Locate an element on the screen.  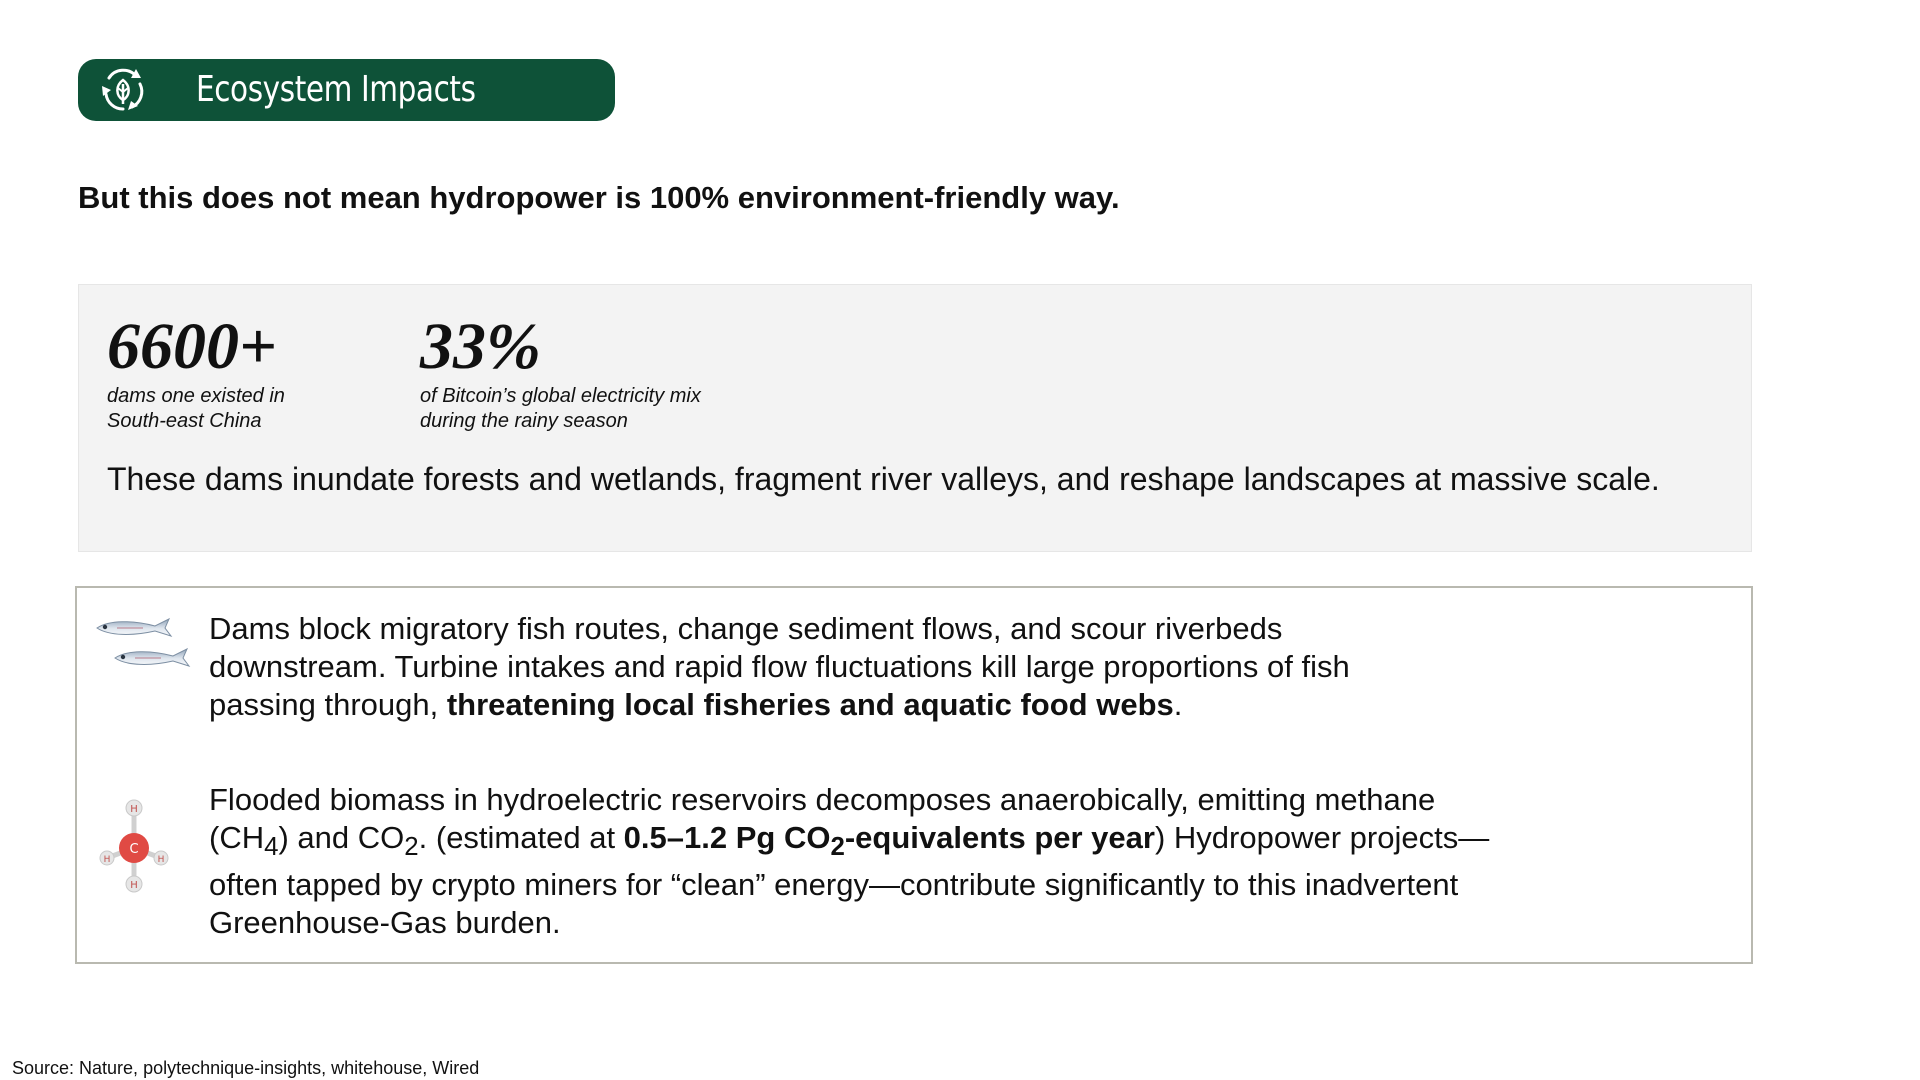
stat-caption-line: South-east China is located at coordinates (184, 421).